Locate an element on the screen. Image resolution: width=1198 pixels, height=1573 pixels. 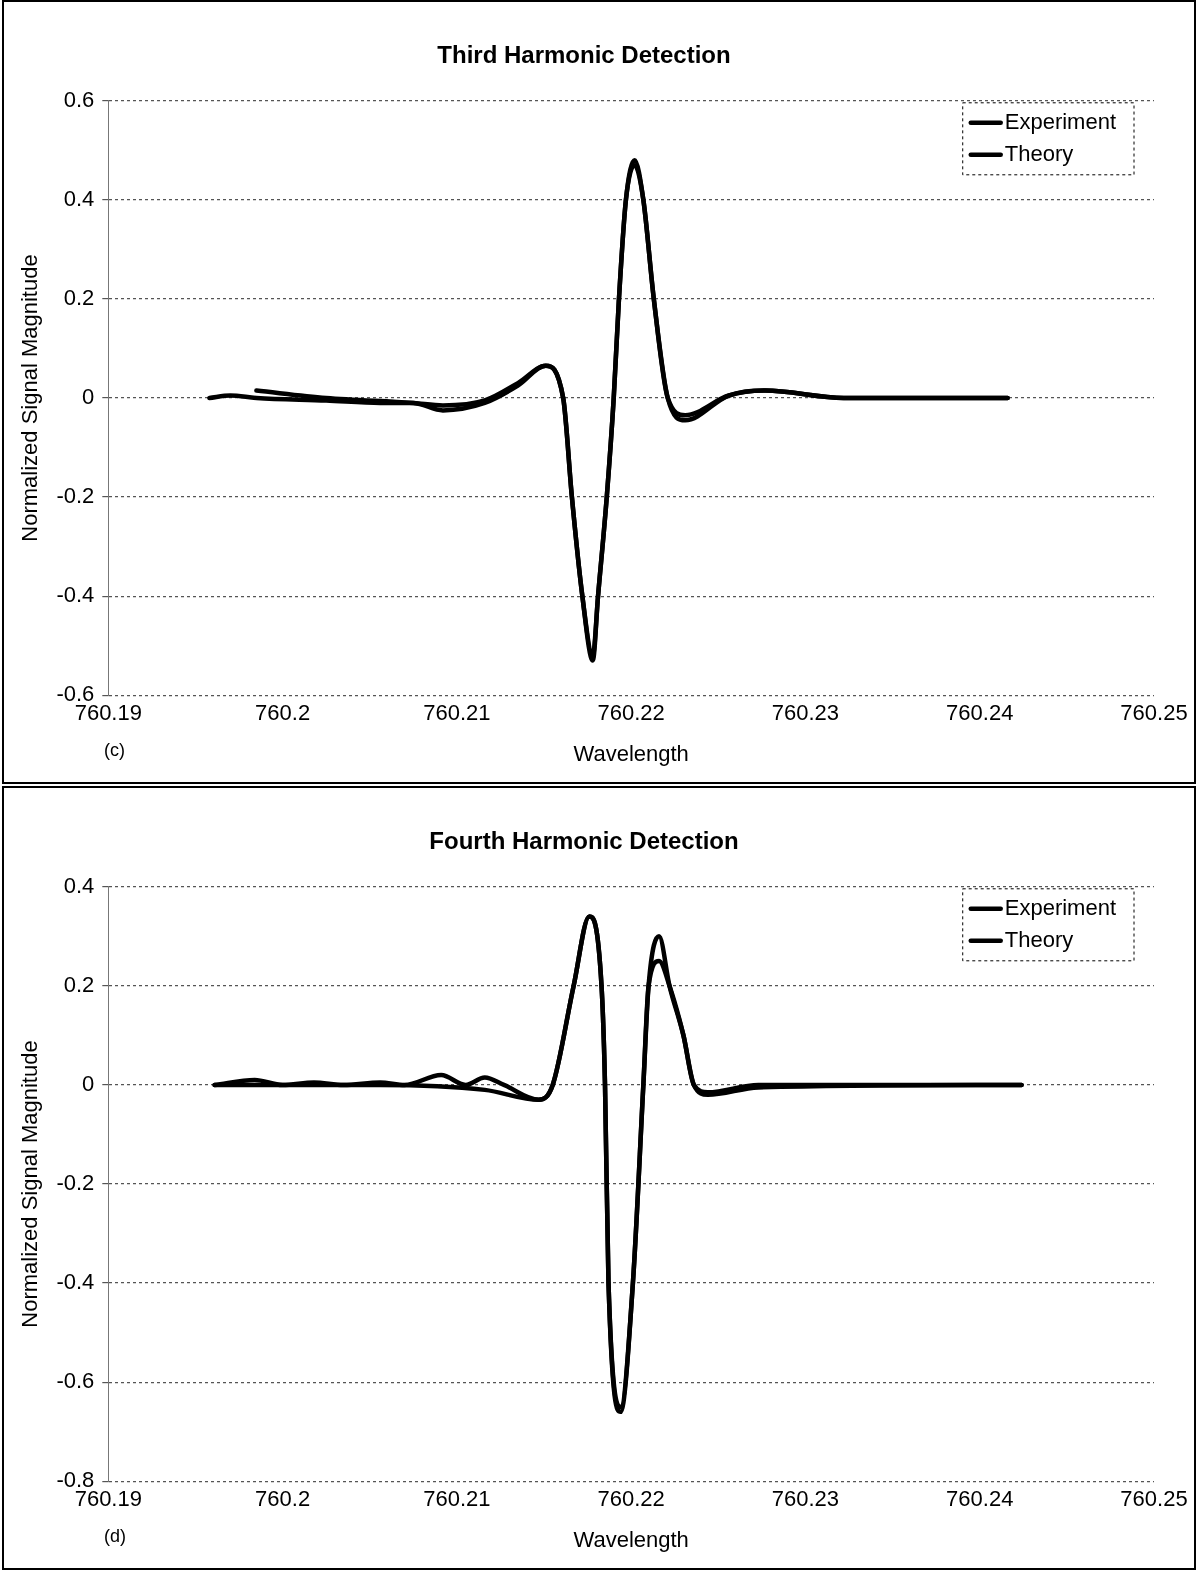
text: (c) is located at coordinates (114, 749).